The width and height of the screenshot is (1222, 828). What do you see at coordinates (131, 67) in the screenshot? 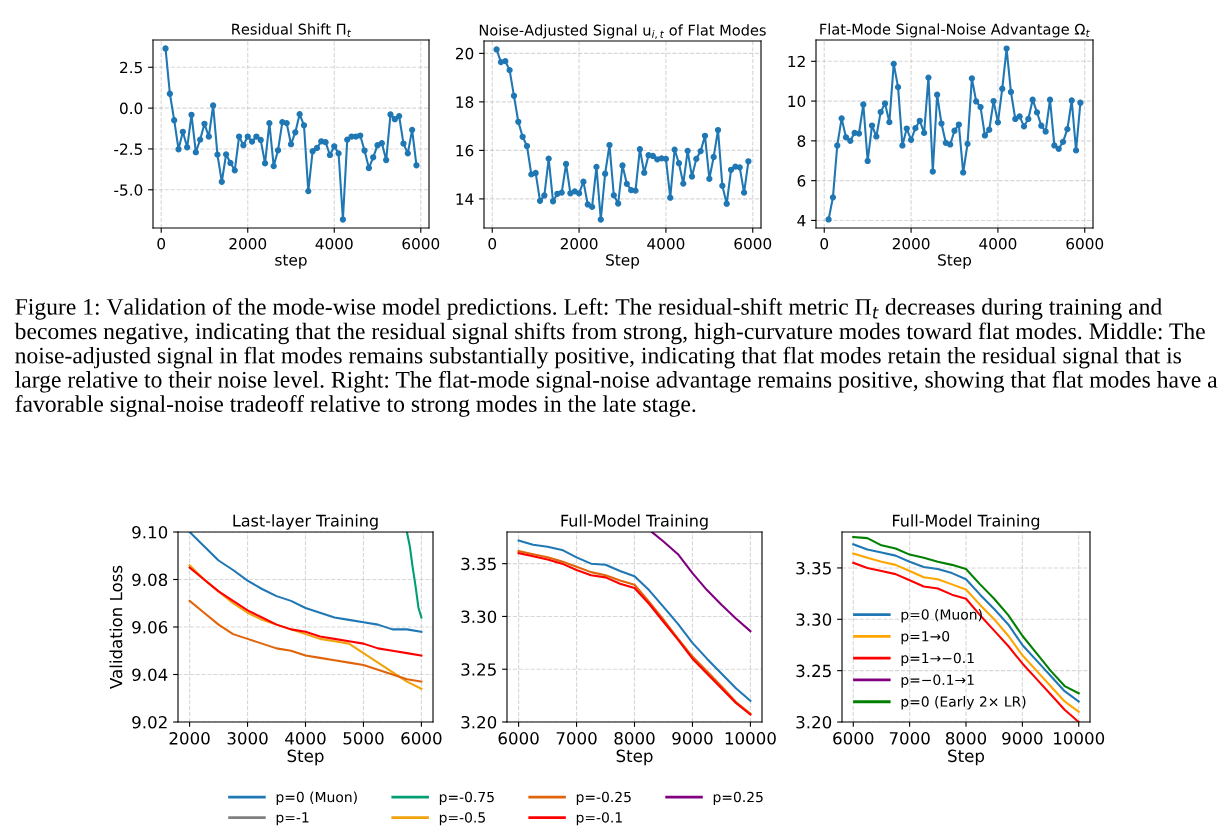
I see `y-tick-label: 2.5` at bounding box center [131, 67].